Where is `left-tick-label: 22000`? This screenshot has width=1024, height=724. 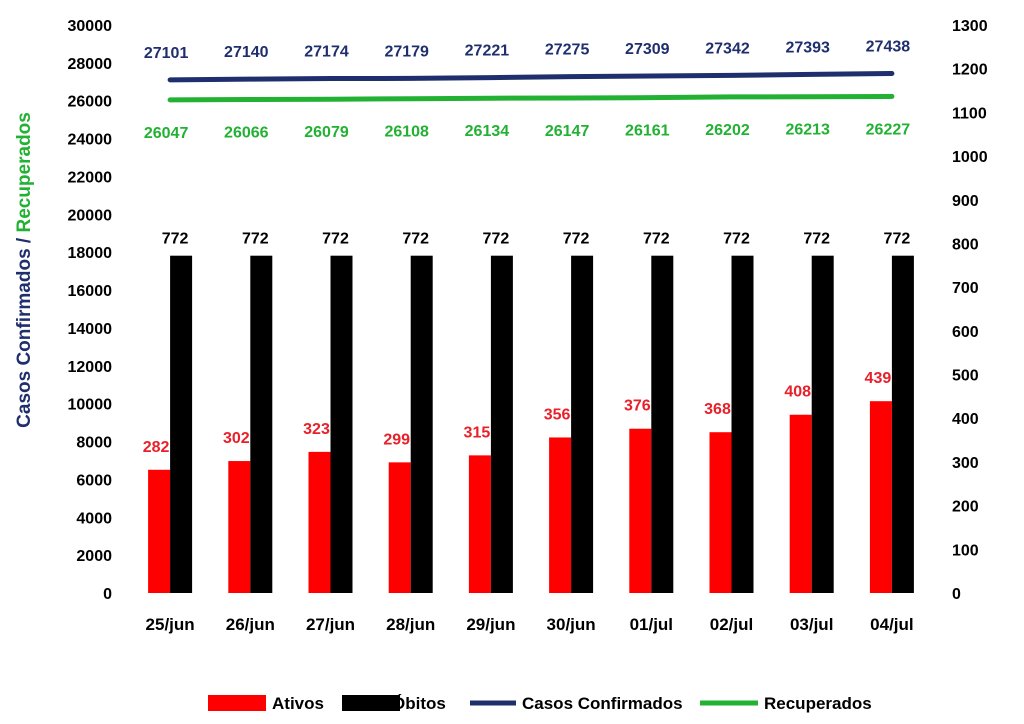 left-tick-label: 22000 is located at coordinates (90, 177).